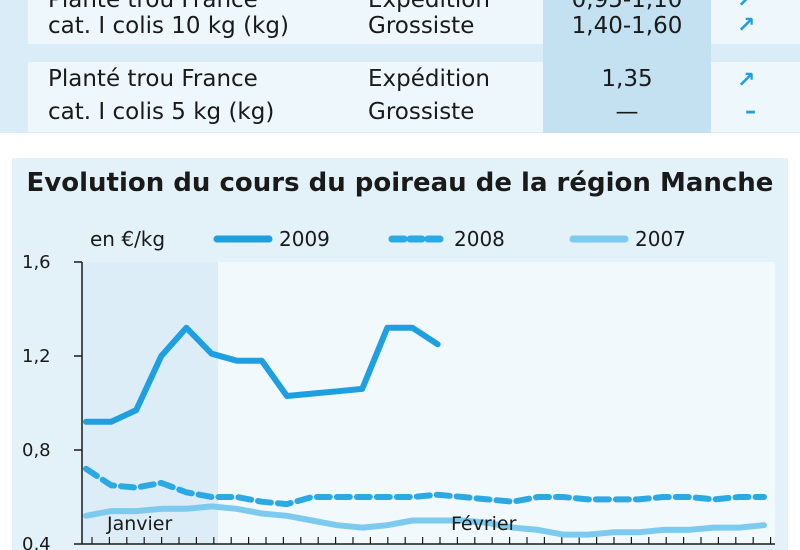  What do you see at coordinates (750, 111) in the screenshot?
I see `trend-flat-icon: –` at bounding box center [750, 111].